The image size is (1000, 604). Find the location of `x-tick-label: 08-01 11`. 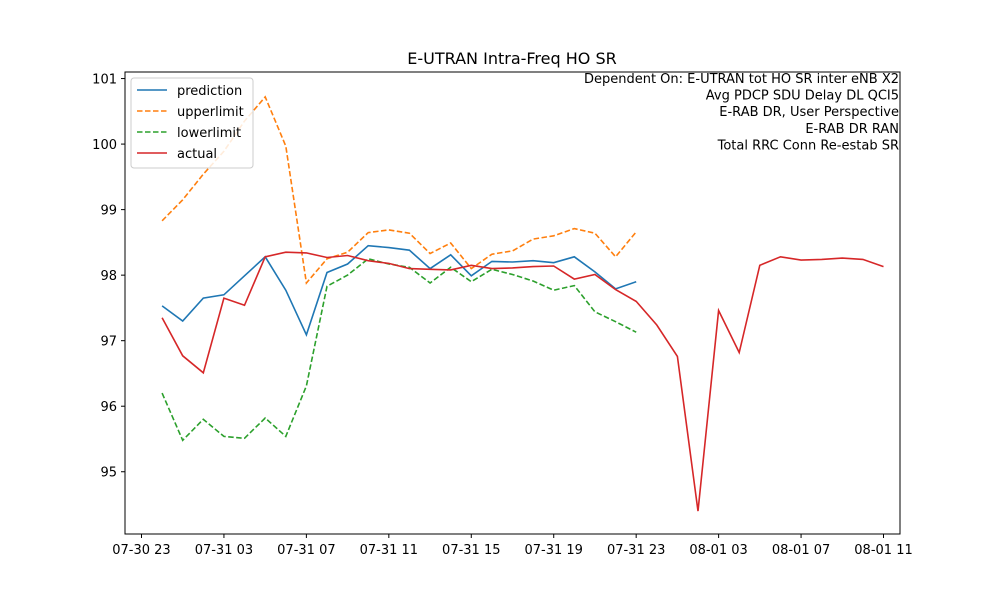

x-tick-label: 08-01 11 is located at coordinates (883, 550).